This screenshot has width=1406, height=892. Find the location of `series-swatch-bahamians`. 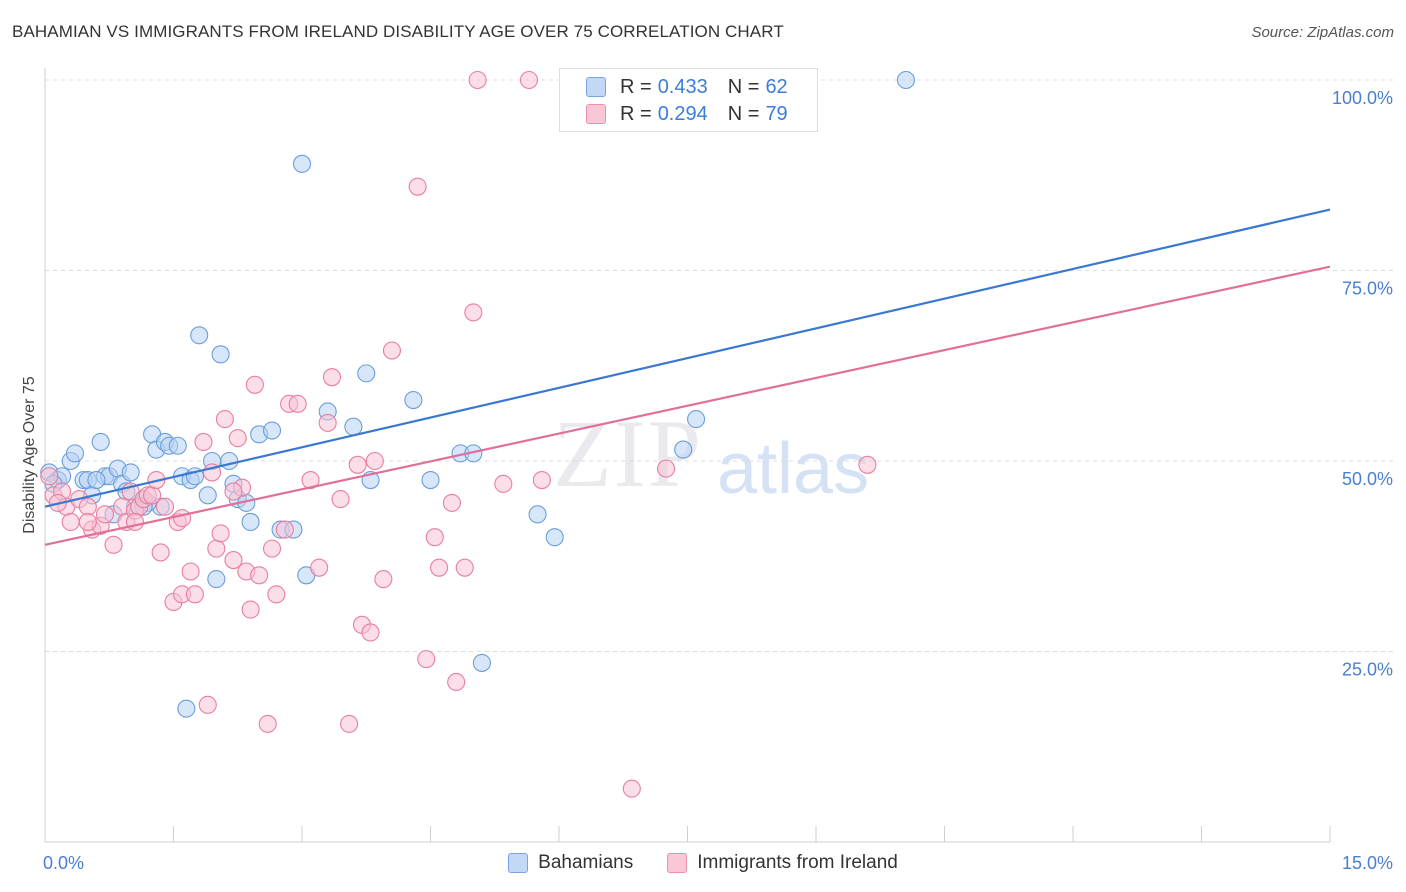

series-swatch-bahamians is located at coordinates (518, 863).